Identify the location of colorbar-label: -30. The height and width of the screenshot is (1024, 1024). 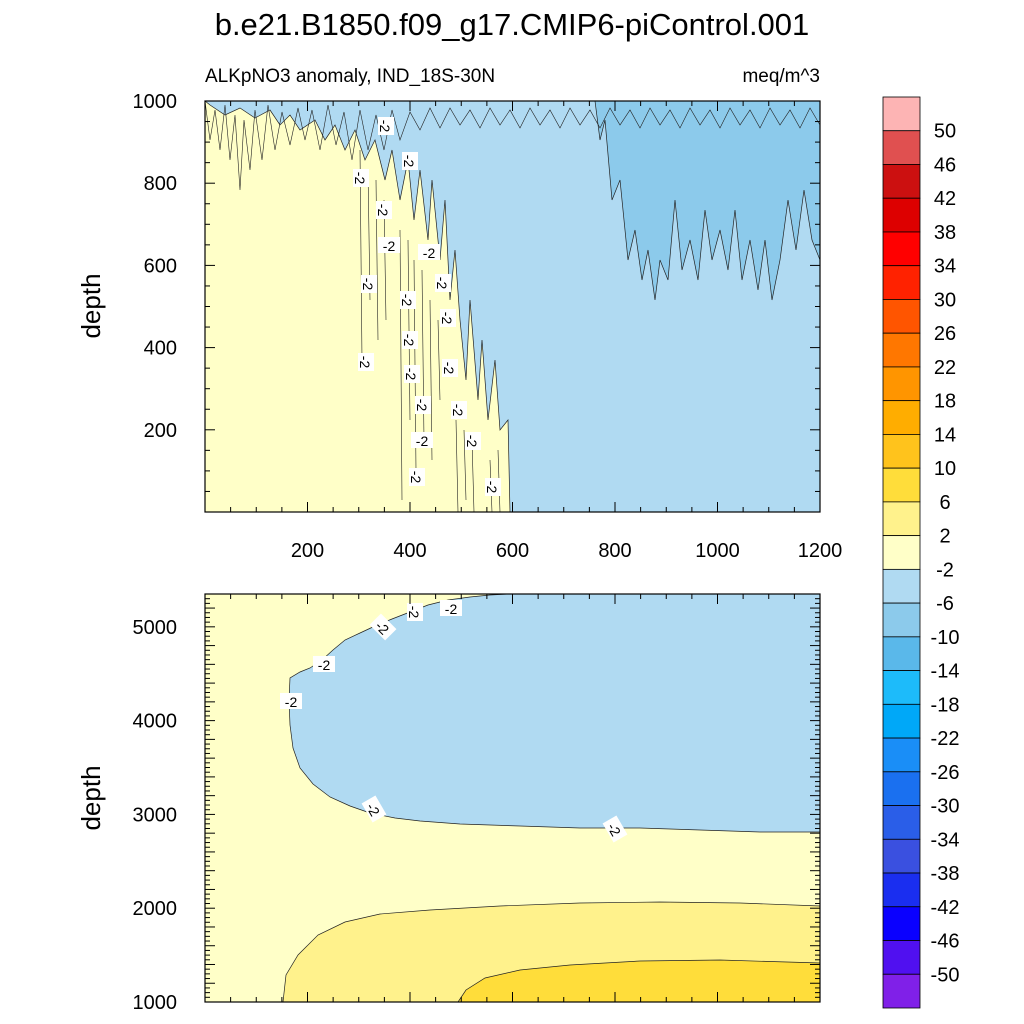
(945, 807).